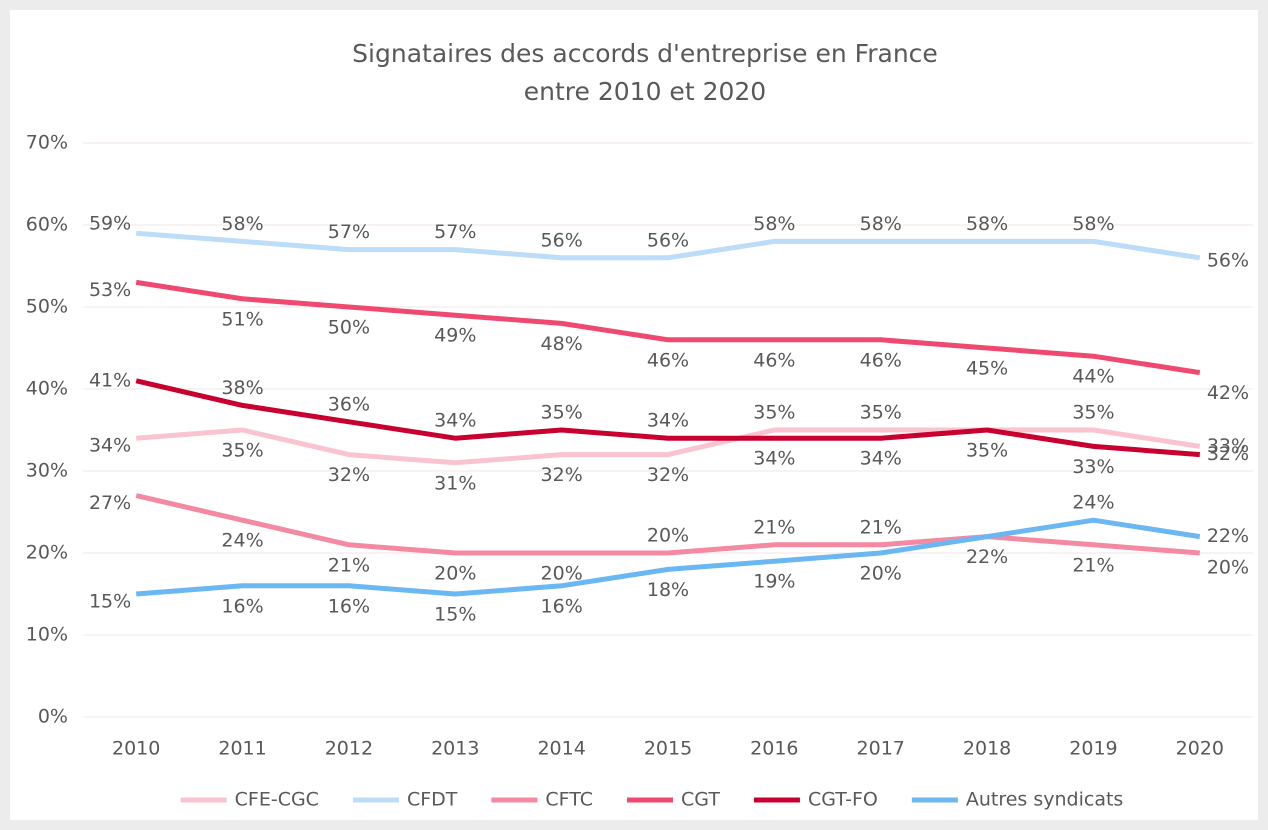 This screenshot has height=830, width=1268. What do you see at coordinates (645, 91) in the screenshot?
I see `chart-title: entre 2010 et 2020` at bounding box center [645, 91].